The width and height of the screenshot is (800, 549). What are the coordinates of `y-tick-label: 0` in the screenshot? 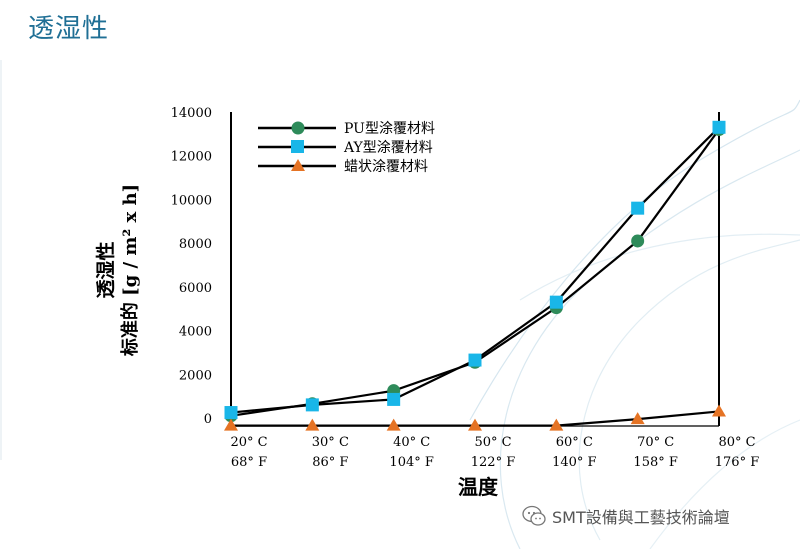 It's located at (208, 419).